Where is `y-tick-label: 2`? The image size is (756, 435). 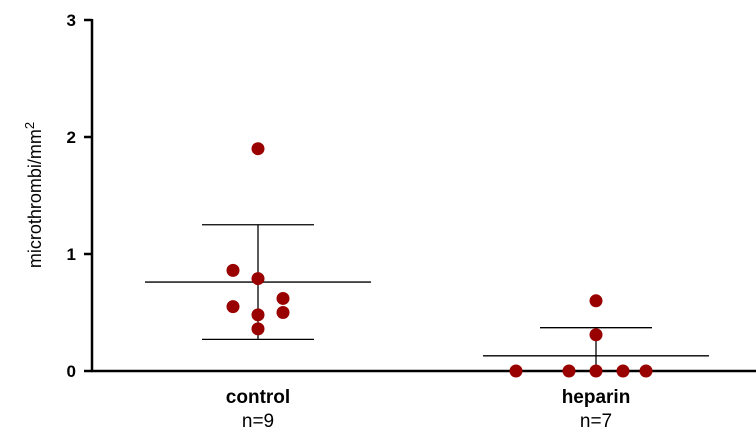 y-tick-label: 2 is located at coordinates (71, 137).